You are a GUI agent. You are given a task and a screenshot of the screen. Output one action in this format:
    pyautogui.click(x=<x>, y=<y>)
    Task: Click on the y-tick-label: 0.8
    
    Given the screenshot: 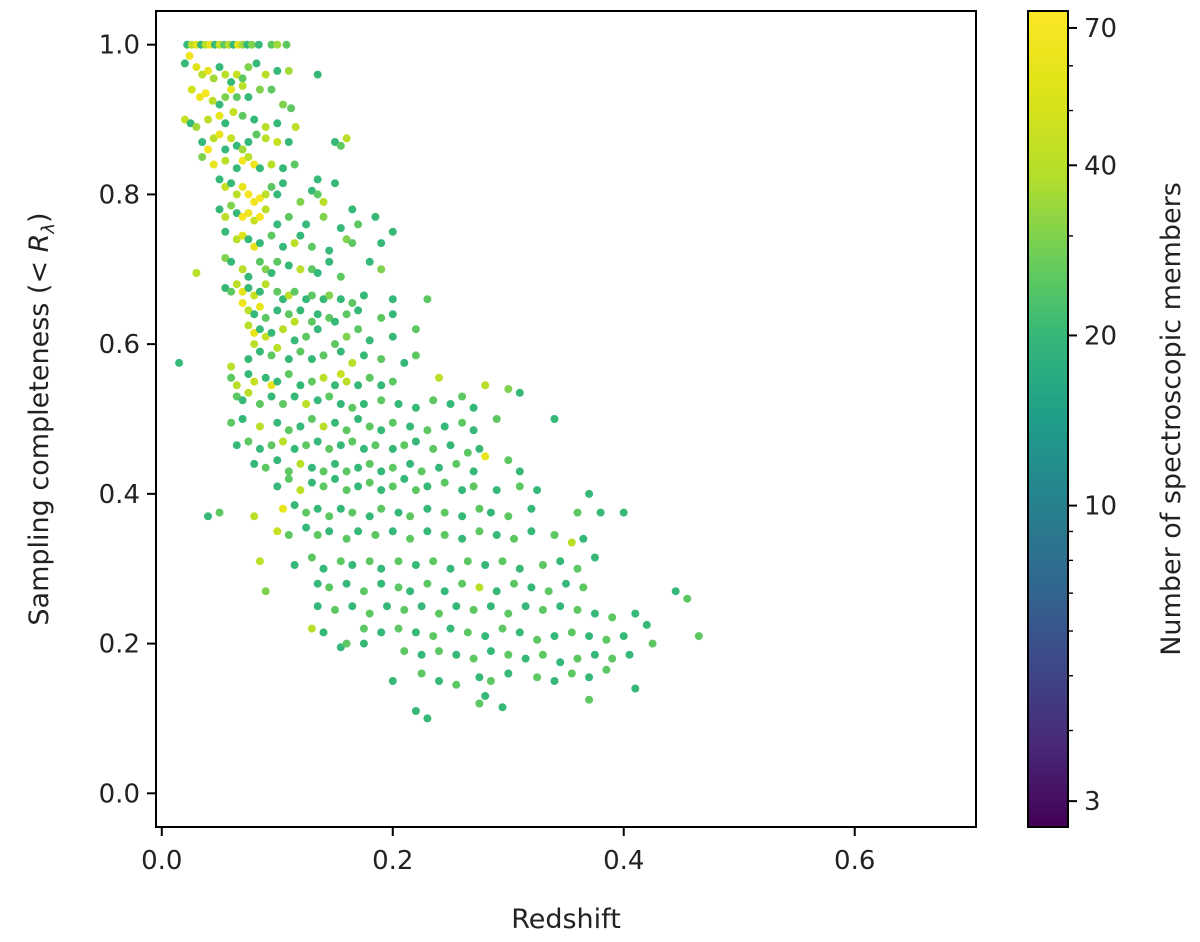 What is the action you would take?
    pyautogui.click(x=119, y=195)
    